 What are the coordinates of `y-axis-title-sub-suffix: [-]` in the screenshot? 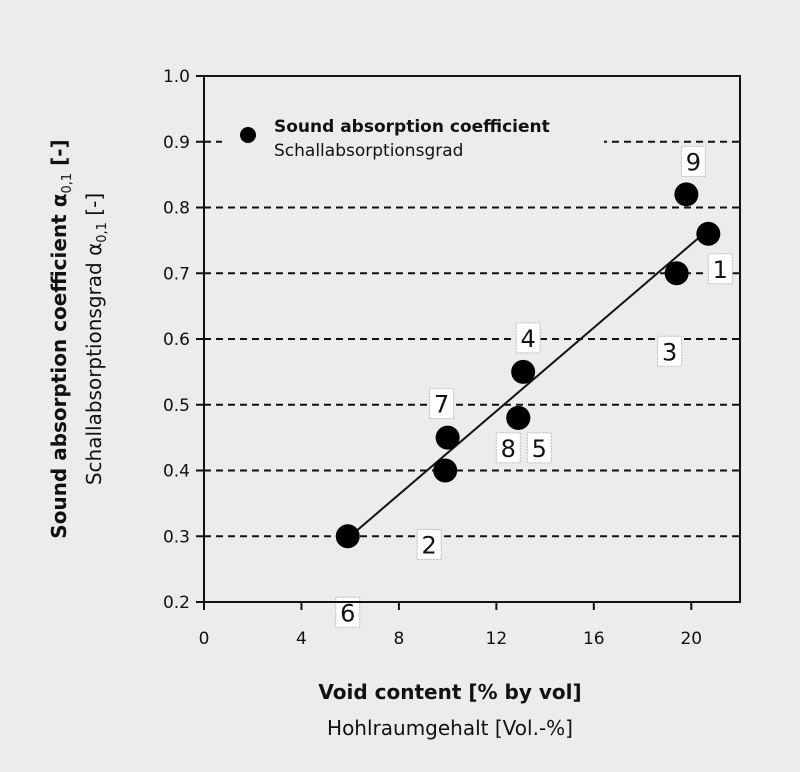 It's located at (94, 207).